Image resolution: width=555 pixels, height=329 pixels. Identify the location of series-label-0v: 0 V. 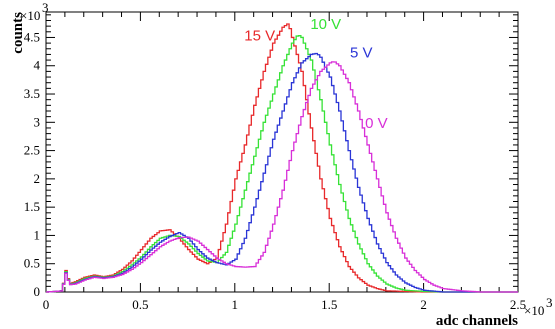
(376, 123).